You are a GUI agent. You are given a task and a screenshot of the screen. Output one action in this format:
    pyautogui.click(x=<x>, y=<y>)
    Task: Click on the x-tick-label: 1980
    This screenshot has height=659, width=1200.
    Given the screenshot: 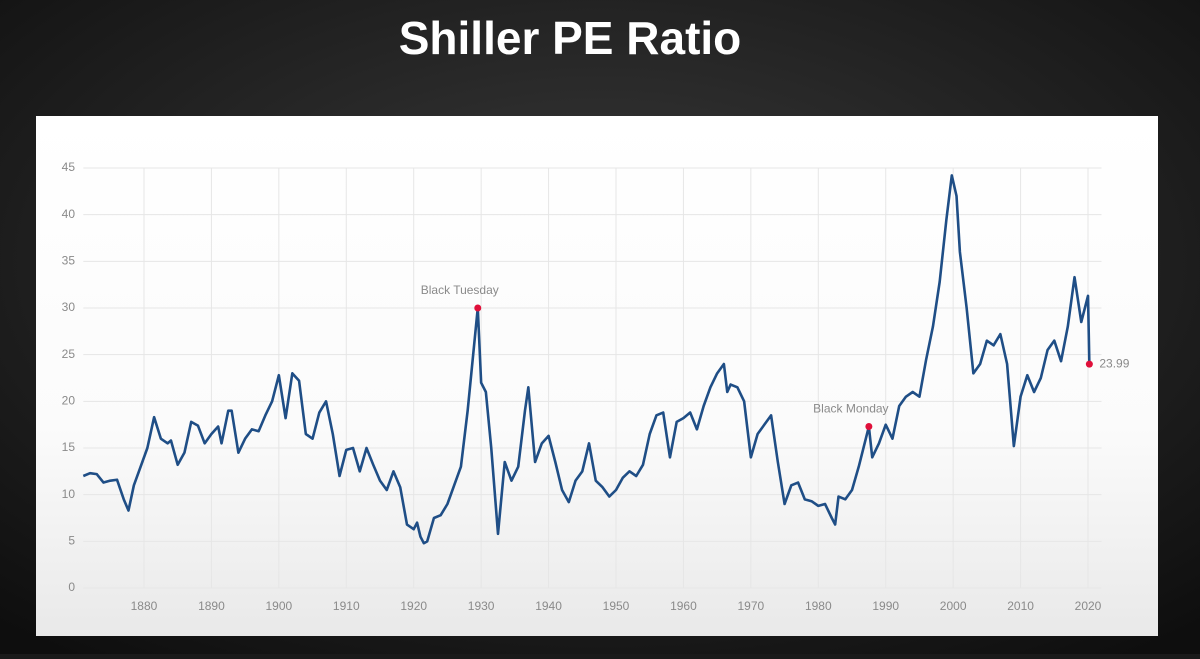 What is the action you would take?
    pyautogui.click(x=818, y=606)
    